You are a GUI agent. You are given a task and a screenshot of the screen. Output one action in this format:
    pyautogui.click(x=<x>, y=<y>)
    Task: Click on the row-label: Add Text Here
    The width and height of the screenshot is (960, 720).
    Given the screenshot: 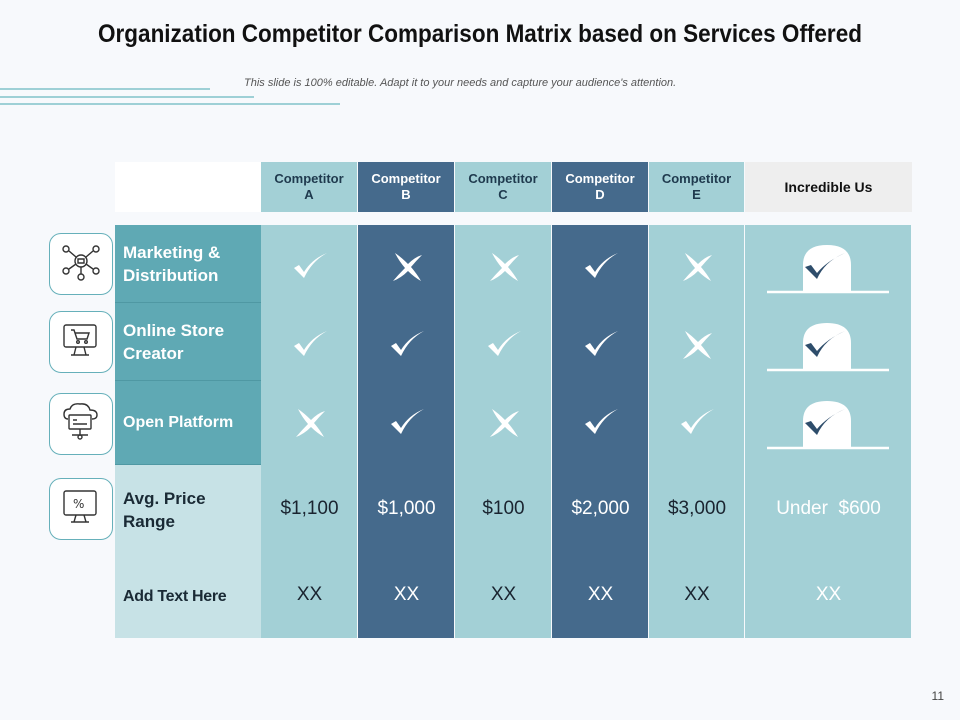 What is the action you would take?
    pyautogui.click(x=188, y=596)
    